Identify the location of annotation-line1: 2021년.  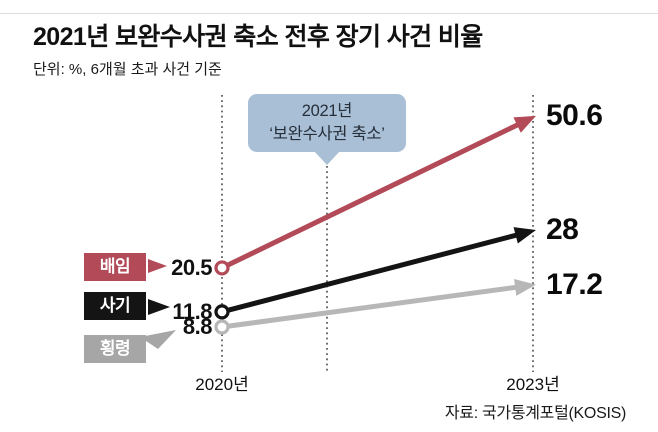
(327, 110).